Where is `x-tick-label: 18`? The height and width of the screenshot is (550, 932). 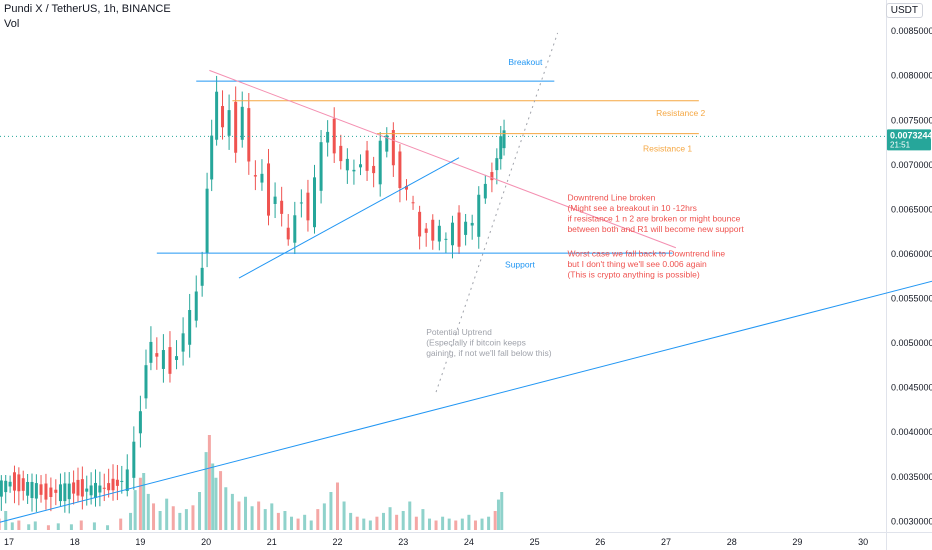 x-tick-label: 18 is located at coordinates (75, 542).